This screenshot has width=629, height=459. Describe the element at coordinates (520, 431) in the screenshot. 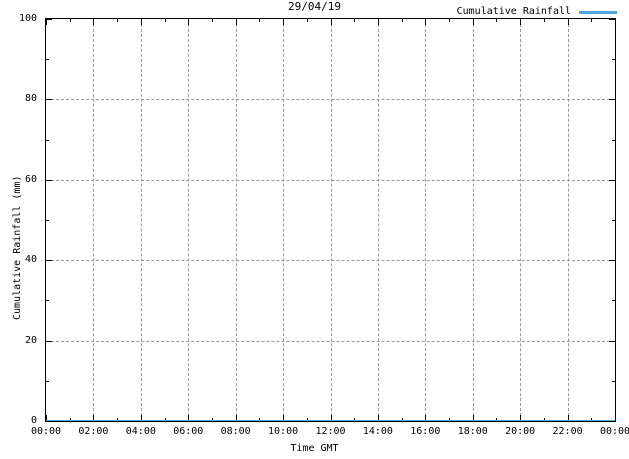

I see `x-tick-label: 20:00` at that location.